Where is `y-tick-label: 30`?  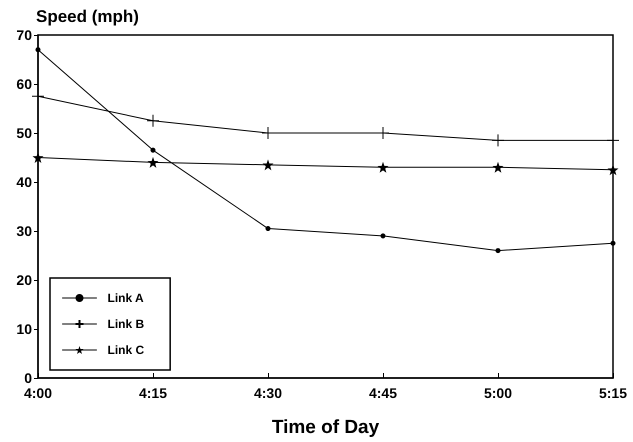 y-tick-label: 30 is located at coordinates (24, 231).